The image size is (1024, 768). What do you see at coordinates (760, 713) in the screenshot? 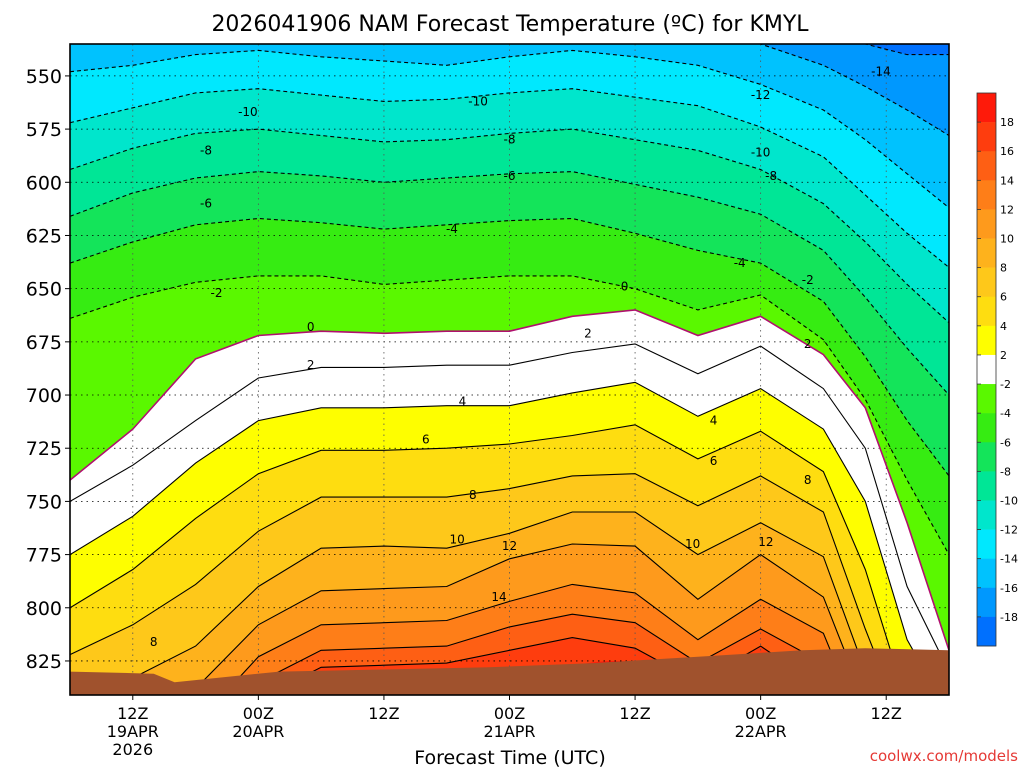
I see `x-tick-label-66-1: 00Z` at bounding box center [760, 713].